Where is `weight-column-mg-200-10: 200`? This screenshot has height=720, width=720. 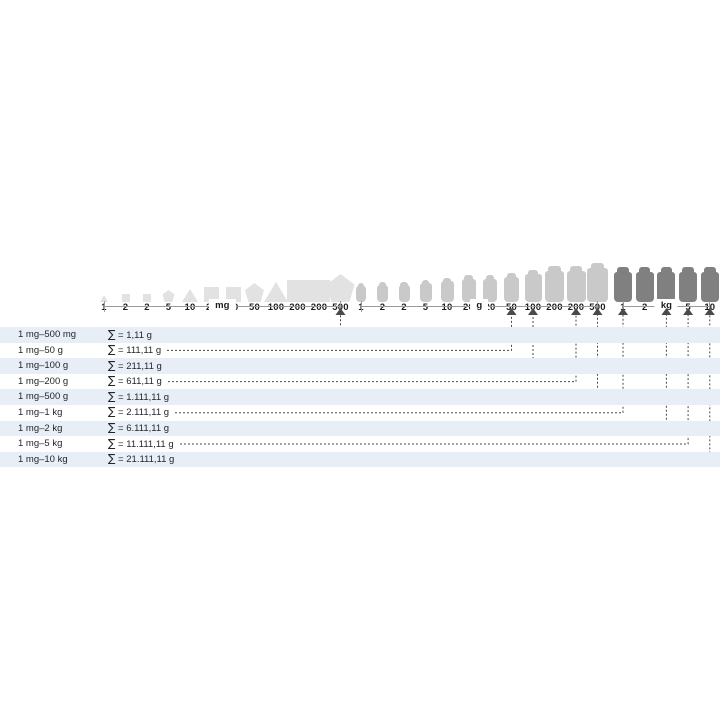 weight-column-mg-200-10: 200 is located at coordinates (319, 290).